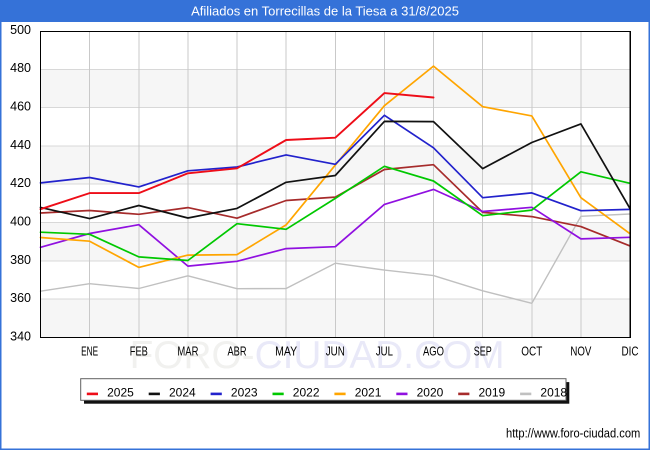 Image resolution: width=650 pixels, height=455 pixels. What do you see at coordinates (187, 352) in the screenshot?
I see `svg-text: MAR` at bounding box center [187, 352].